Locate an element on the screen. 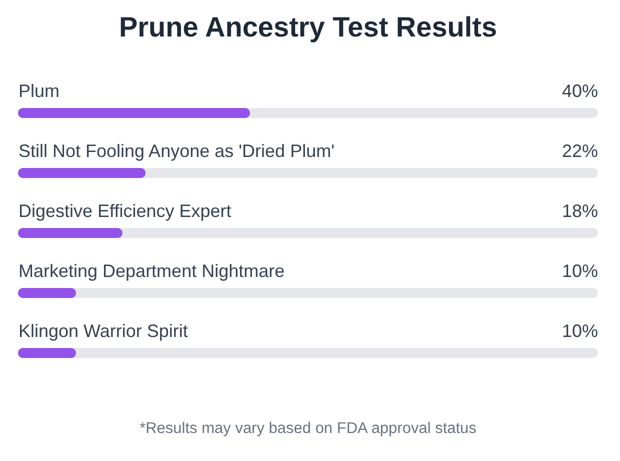 This screenshot has height=461, width=620. data-label: 40% is located at coordinates (580, 91).